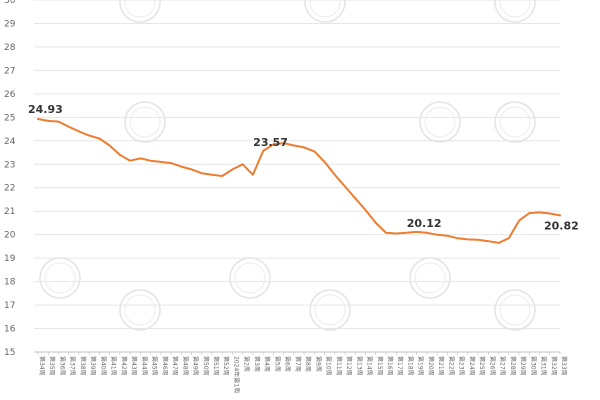 This screenshot has width=600, height=400. Describe the element at coordinates (9, 212) in the screenshot. I see `y-tick-label: 21` at that location.